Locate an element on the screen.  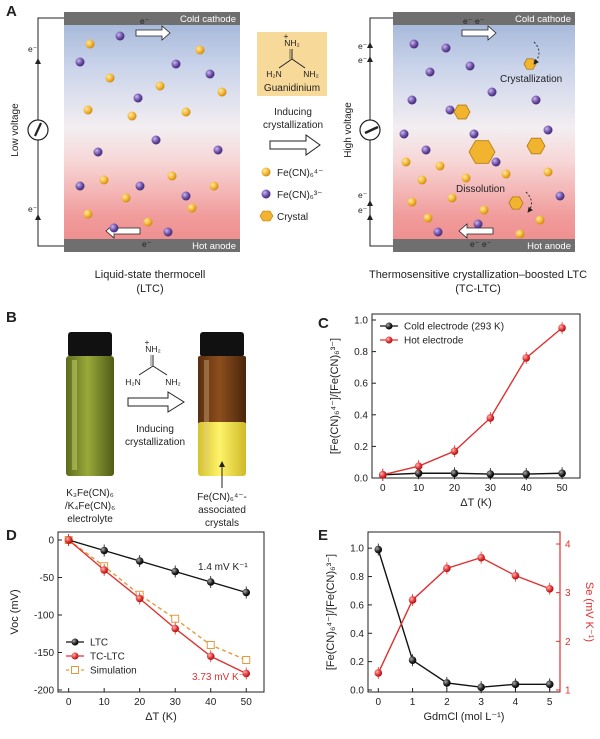
panel-b-letter: B is located at coordinates (11, 317).